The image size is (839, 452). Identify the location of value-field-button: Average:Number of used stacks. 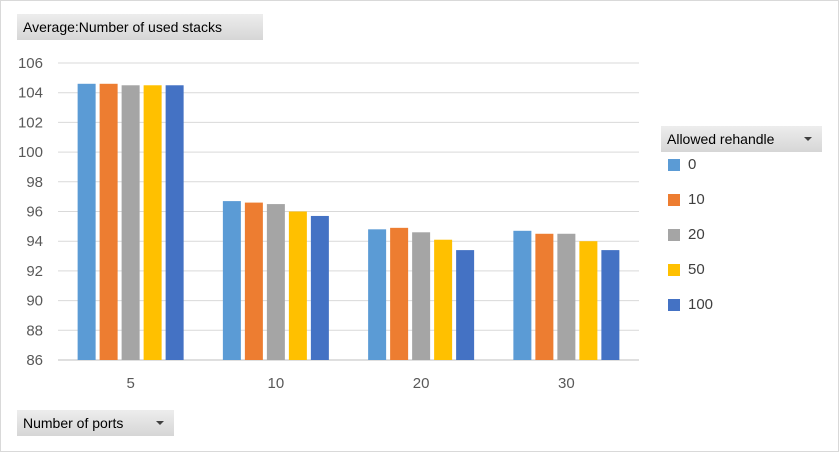
(140, 27).